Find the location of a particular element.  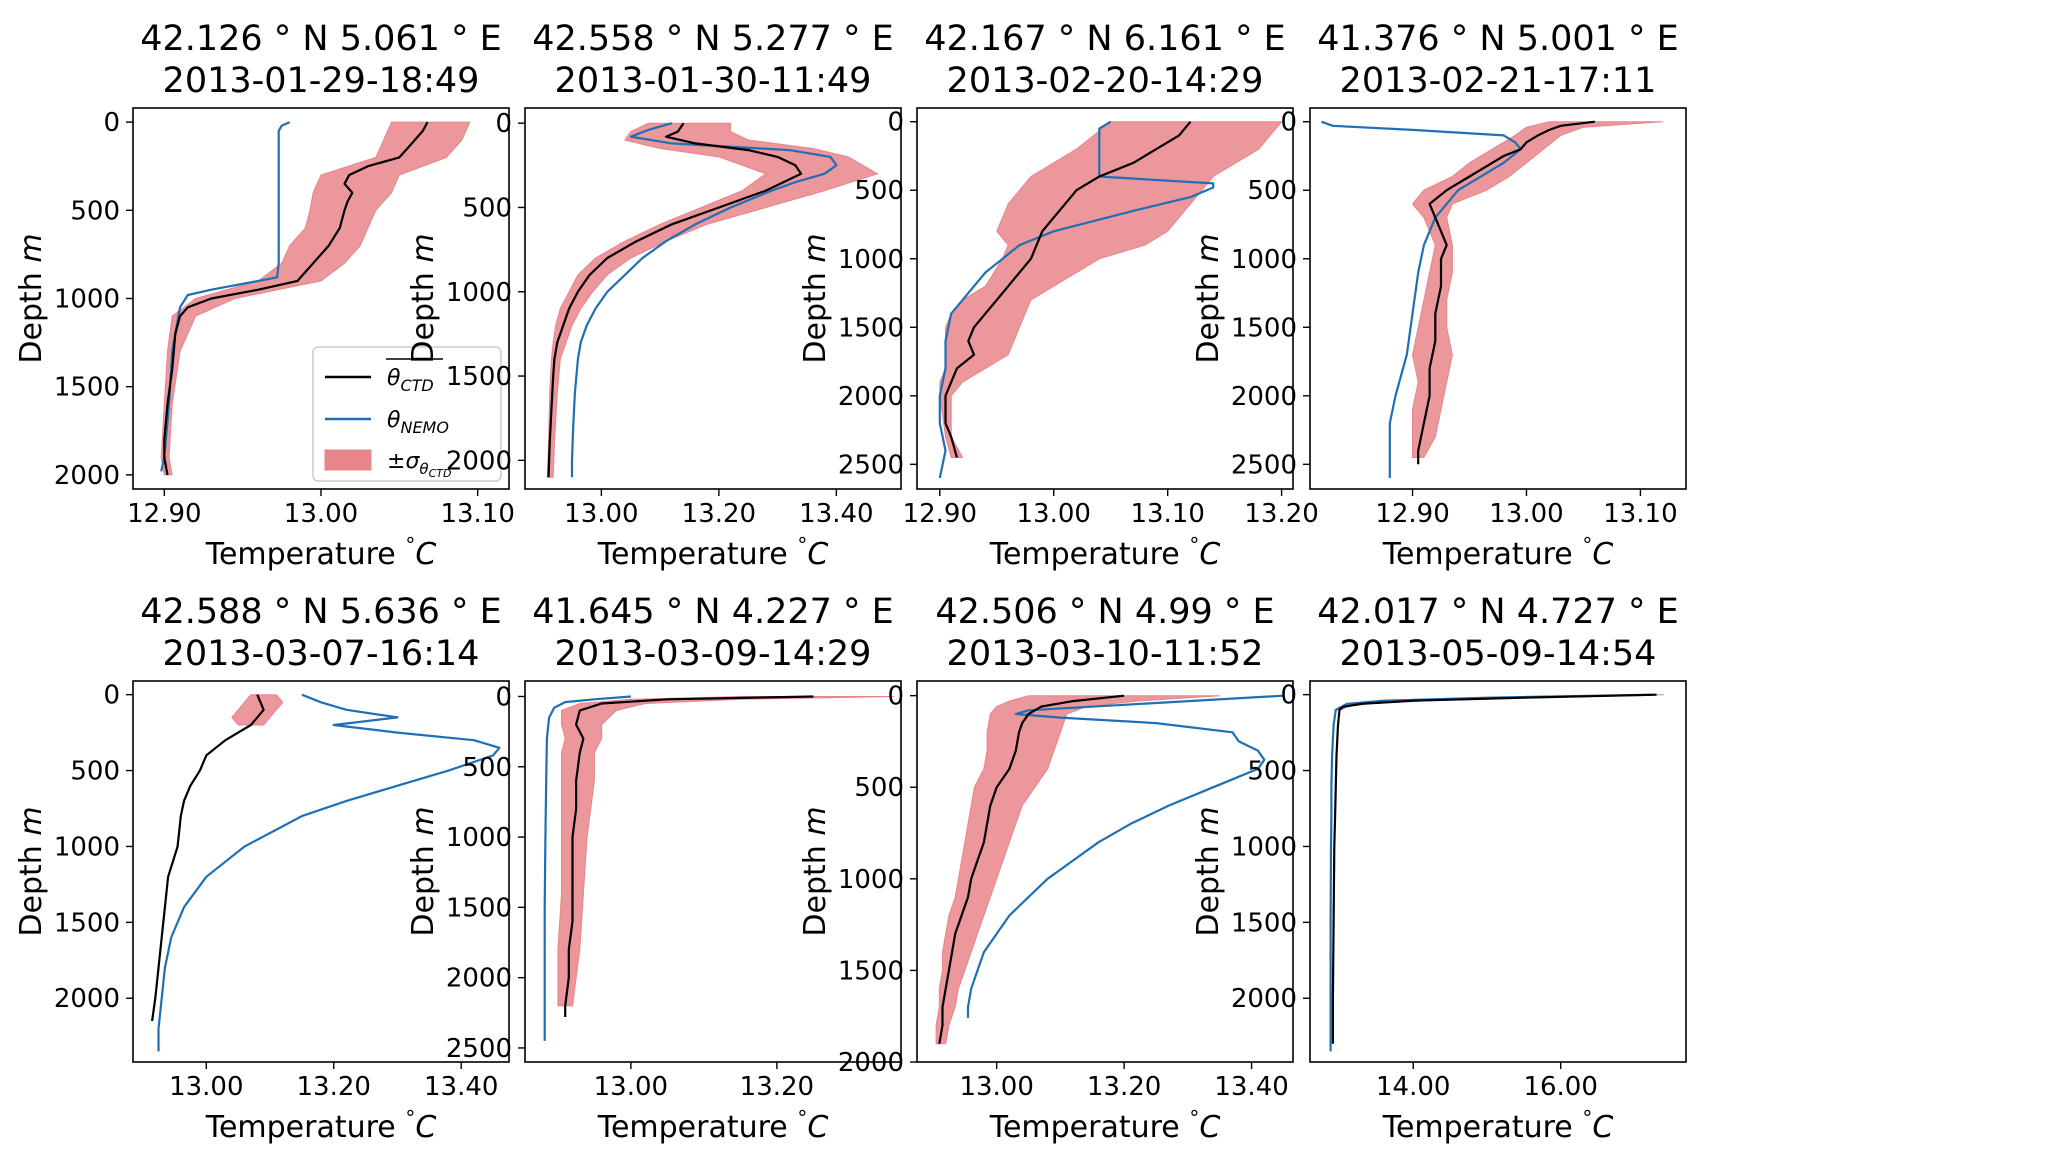

subplot-title-datetime: 2013-05-09-14:54 is located at coordinates (1498, 654).